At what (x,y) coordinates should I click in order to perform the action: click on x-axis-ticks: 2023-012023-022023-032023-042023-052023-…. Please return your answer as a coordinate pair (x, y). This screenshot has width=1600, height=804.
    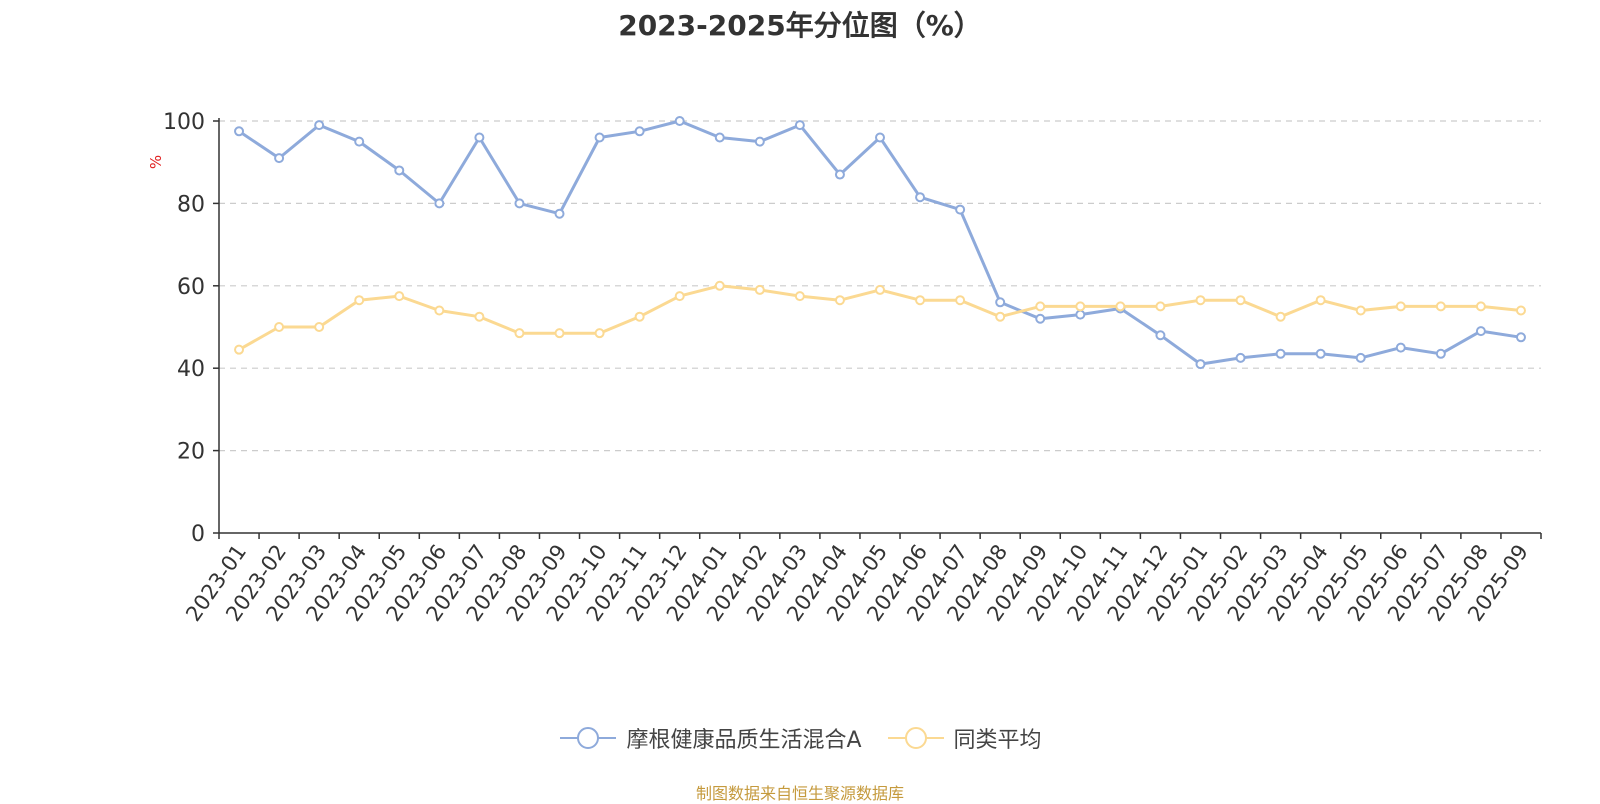
    Looking at the image, I should click on (861, 579).